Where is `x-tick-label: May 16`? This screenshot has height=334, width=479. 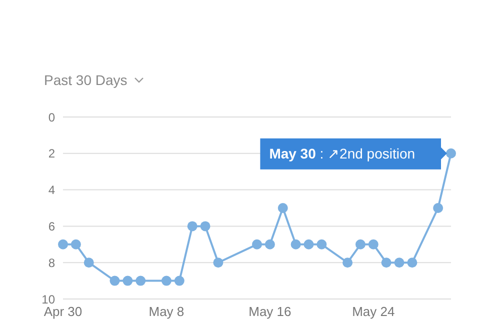 x-tick-label: May 16 is located at coordinates (270, 312).